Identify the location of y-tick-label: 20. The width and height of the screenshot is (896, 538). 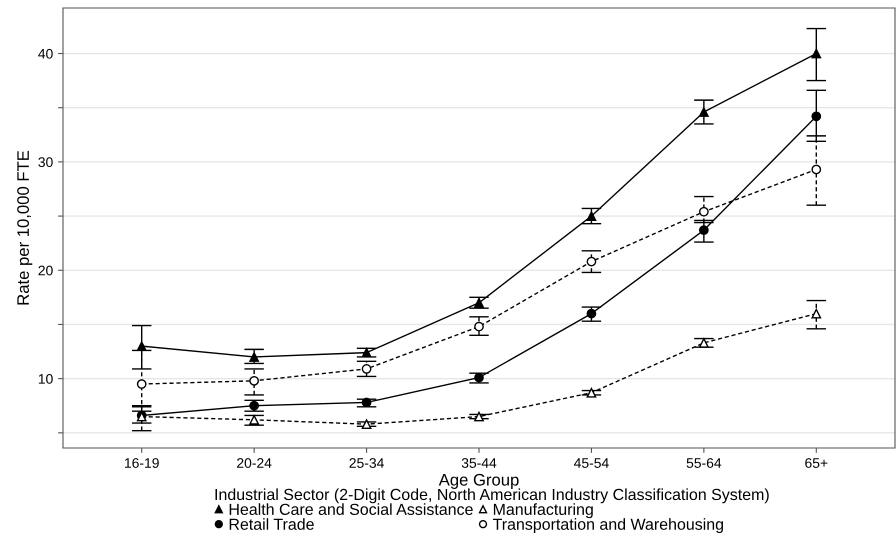
(45, 271).